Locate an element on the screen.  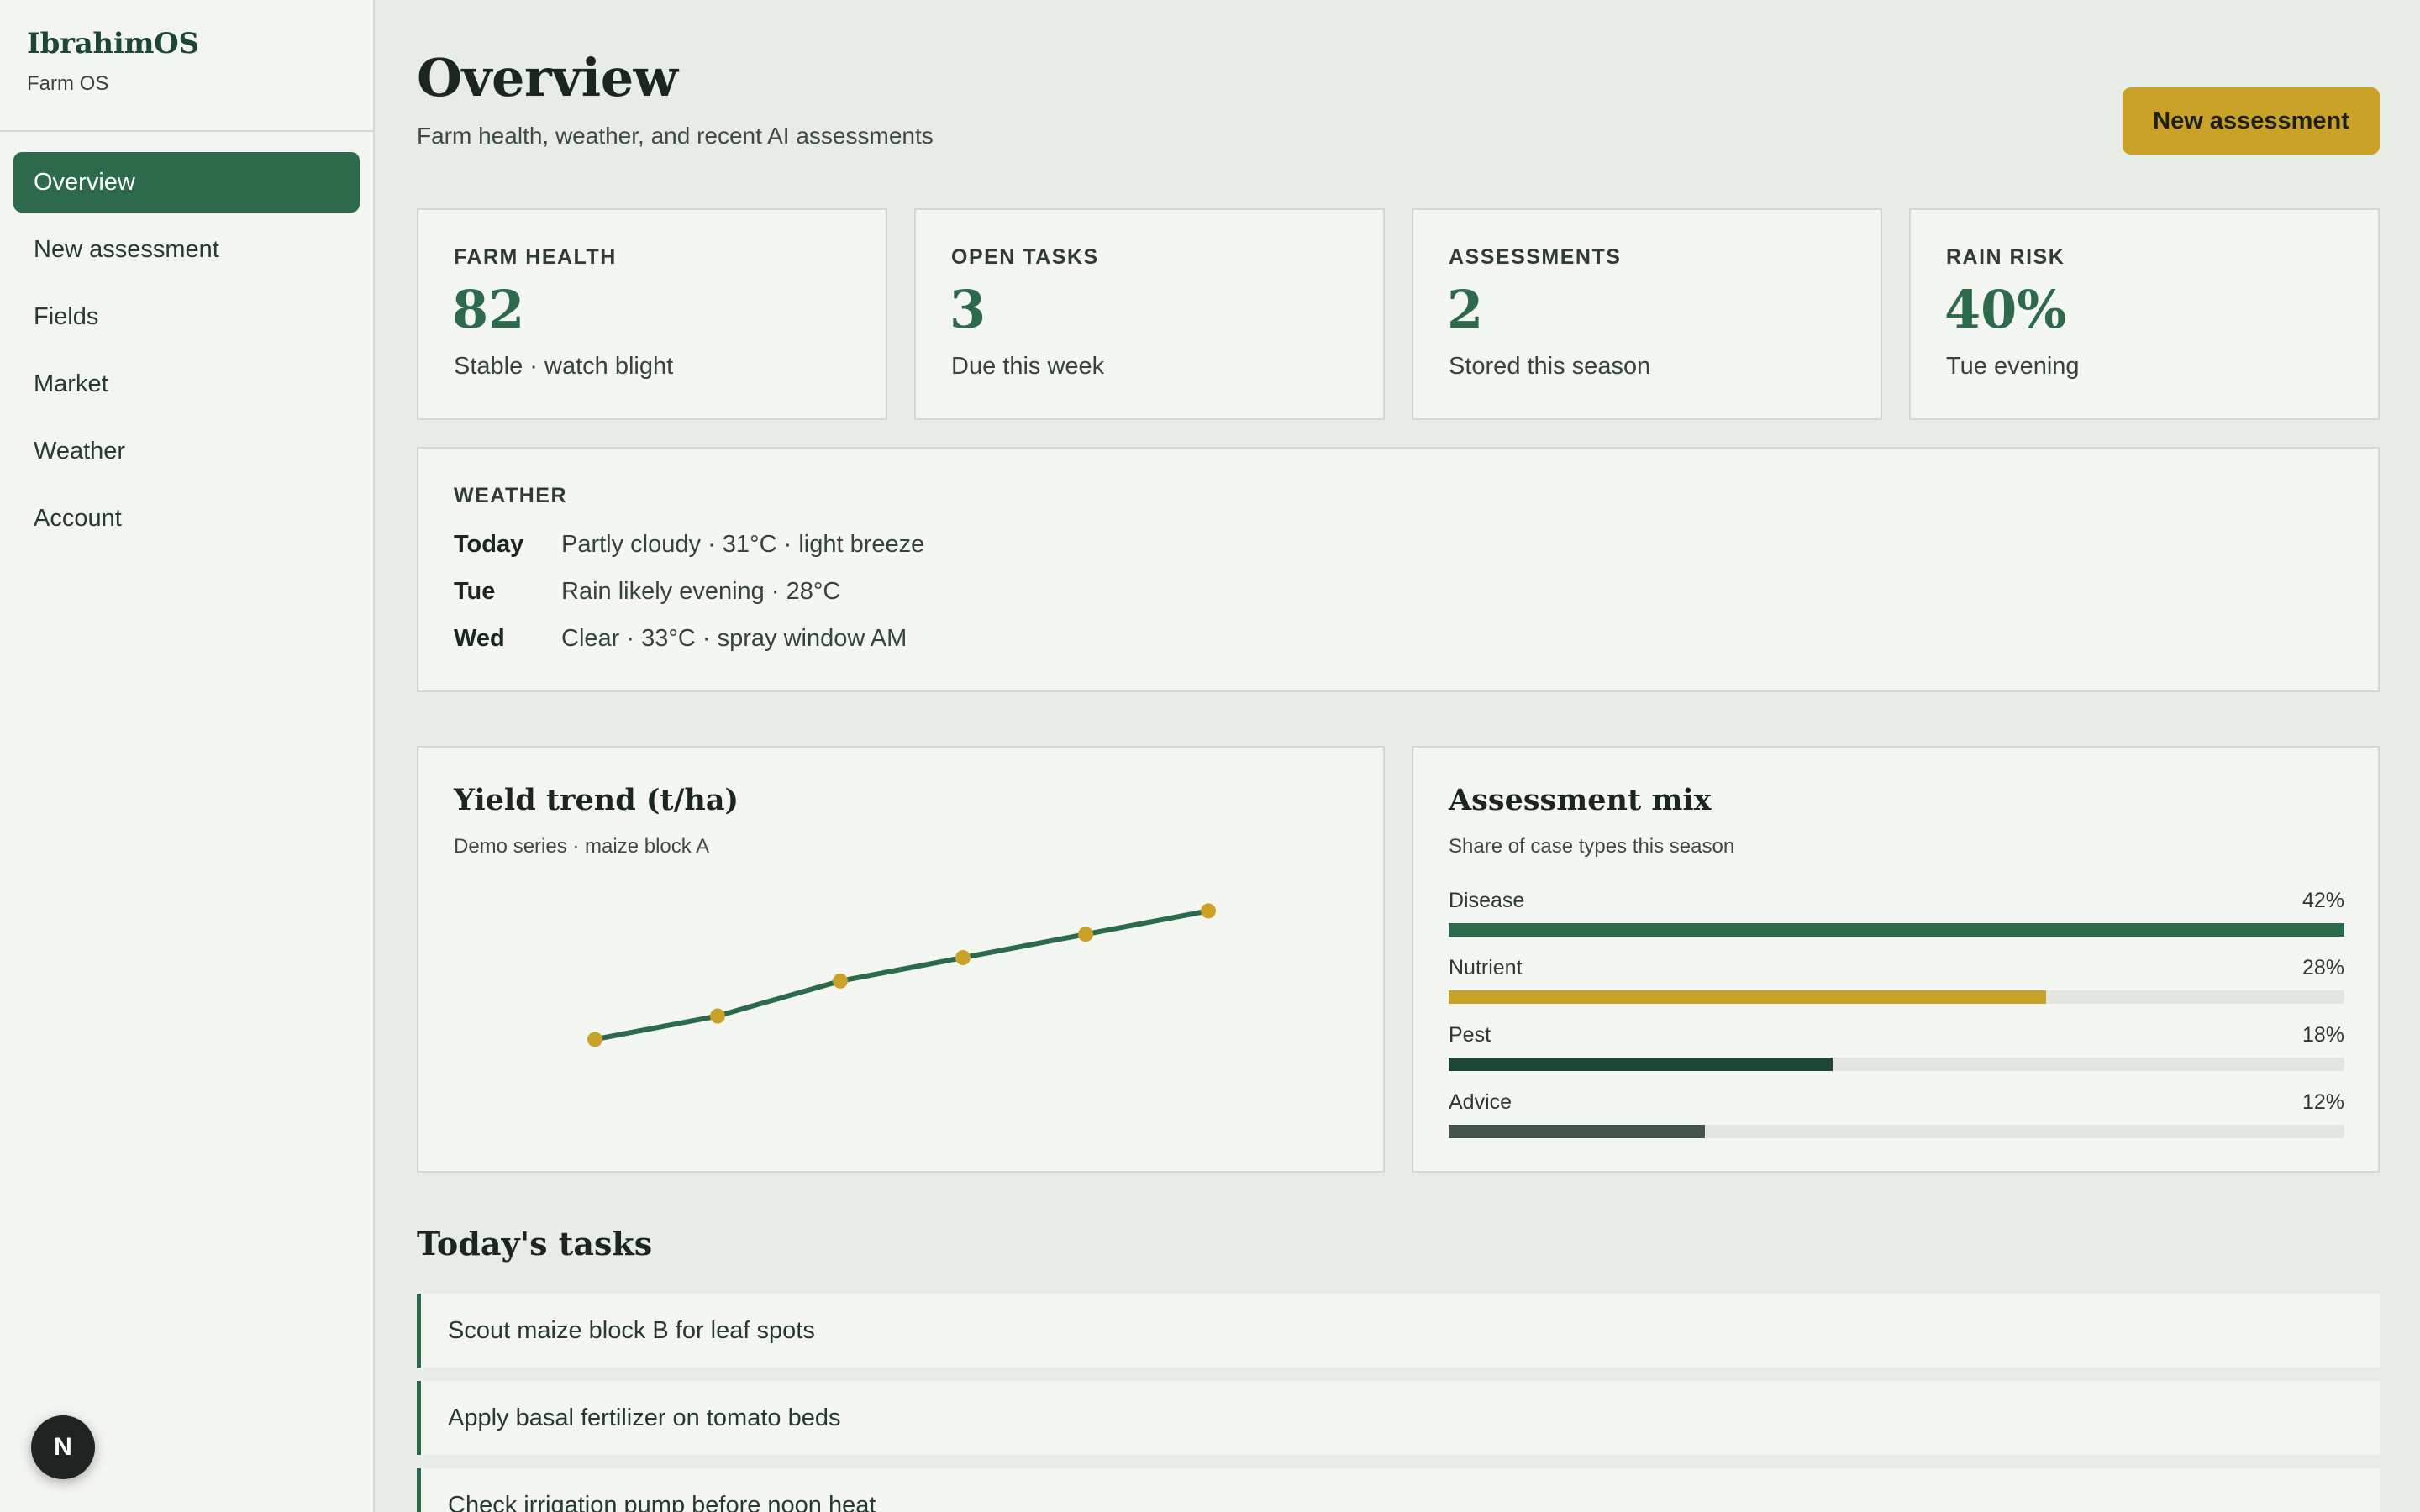
brand-name: IbrahimOS is located at coordinates (113, 43).